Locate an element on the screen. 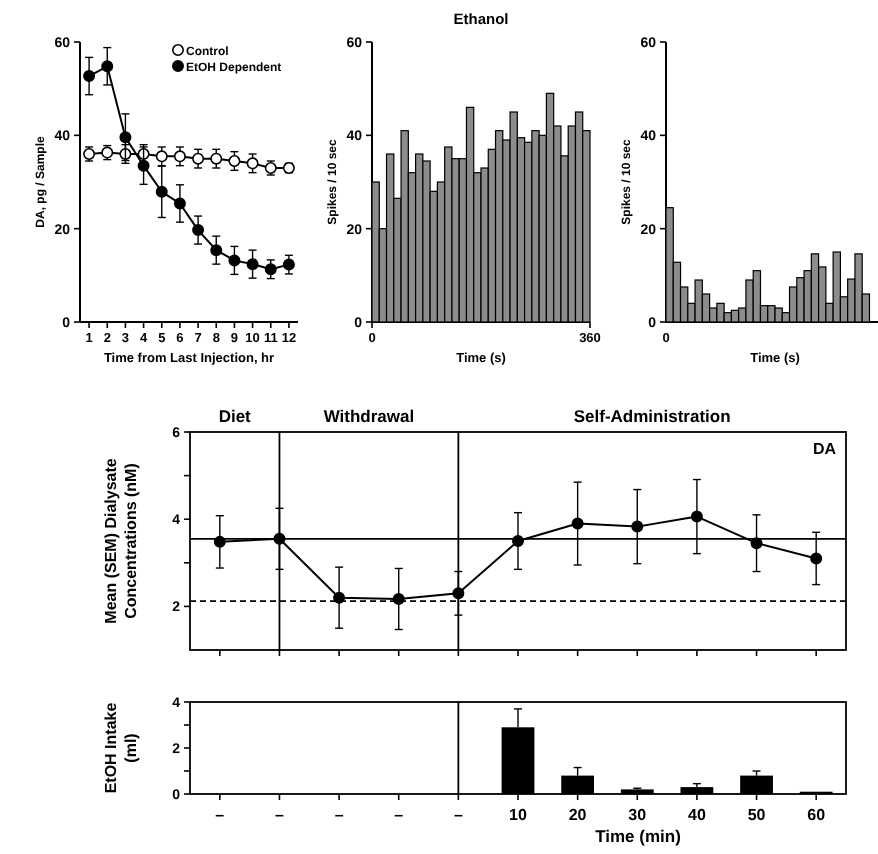 Image resolution: width=878 pixels, height=854 pixels. text: Withdrawal is located at coordinates (369, 416).